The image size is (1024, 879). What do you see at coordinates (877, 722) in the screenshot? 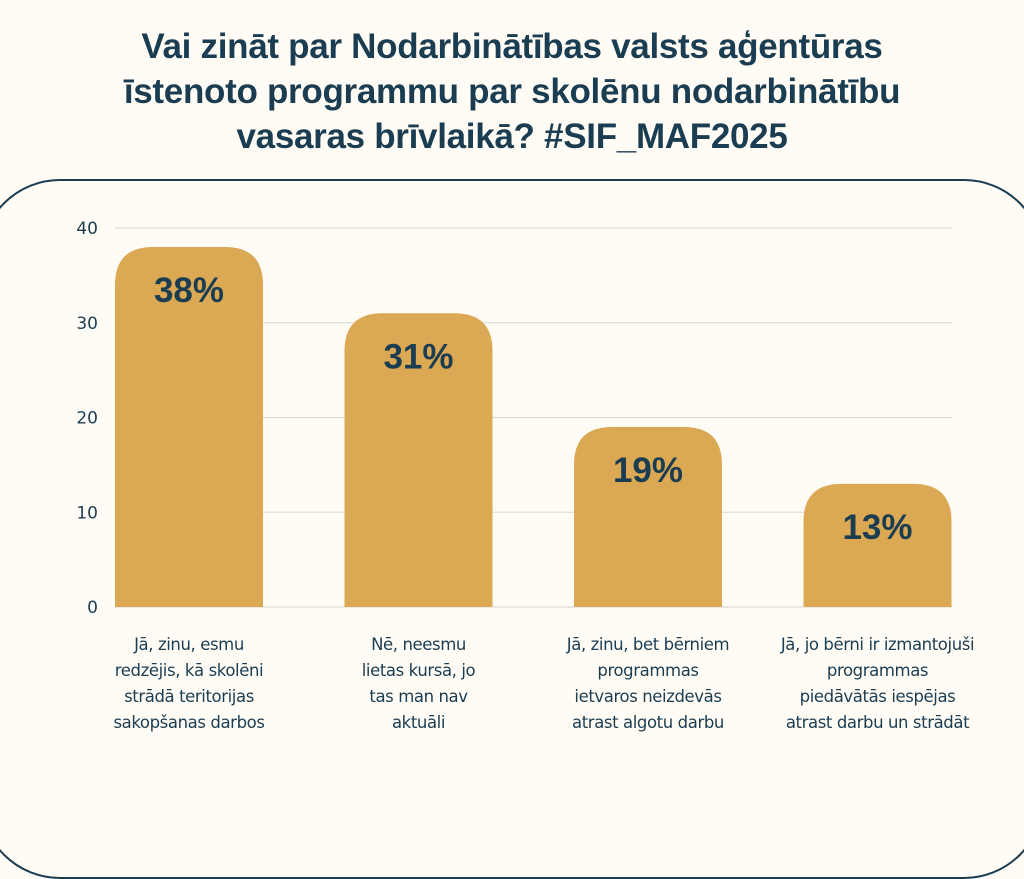
I see `x-tick-label-line: atrast darbu un strādāt` at bounding box center [877, 722].